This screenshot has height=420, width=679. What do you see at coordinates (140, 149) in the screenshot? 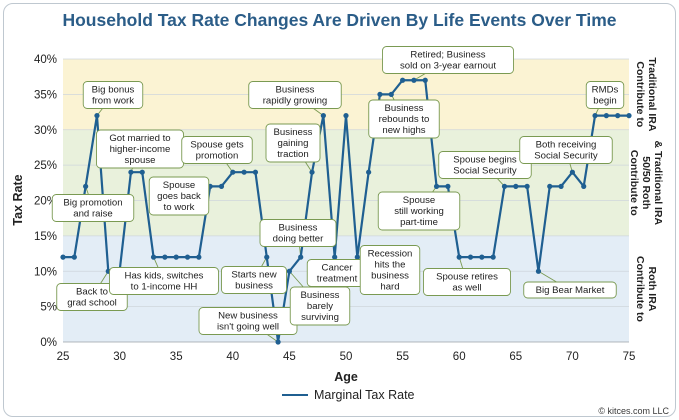
I see `annotation-text: higher-income` at bounding box center [140, 149].